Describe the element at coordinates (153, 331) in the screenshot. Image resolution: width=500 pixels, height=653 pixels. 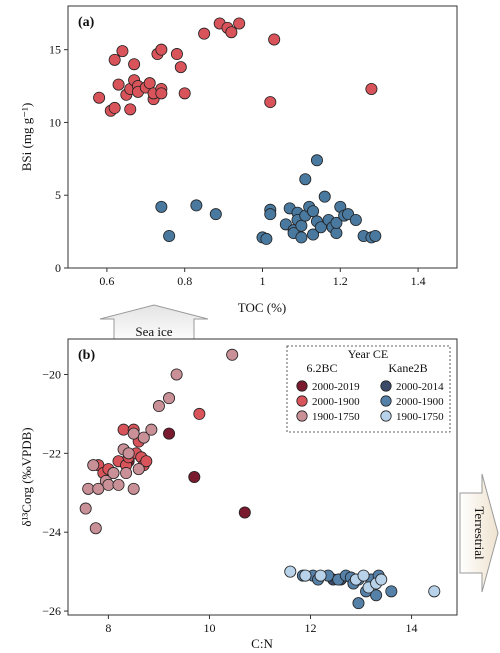
I see `sea-ice-label: Sea ice` at that location.